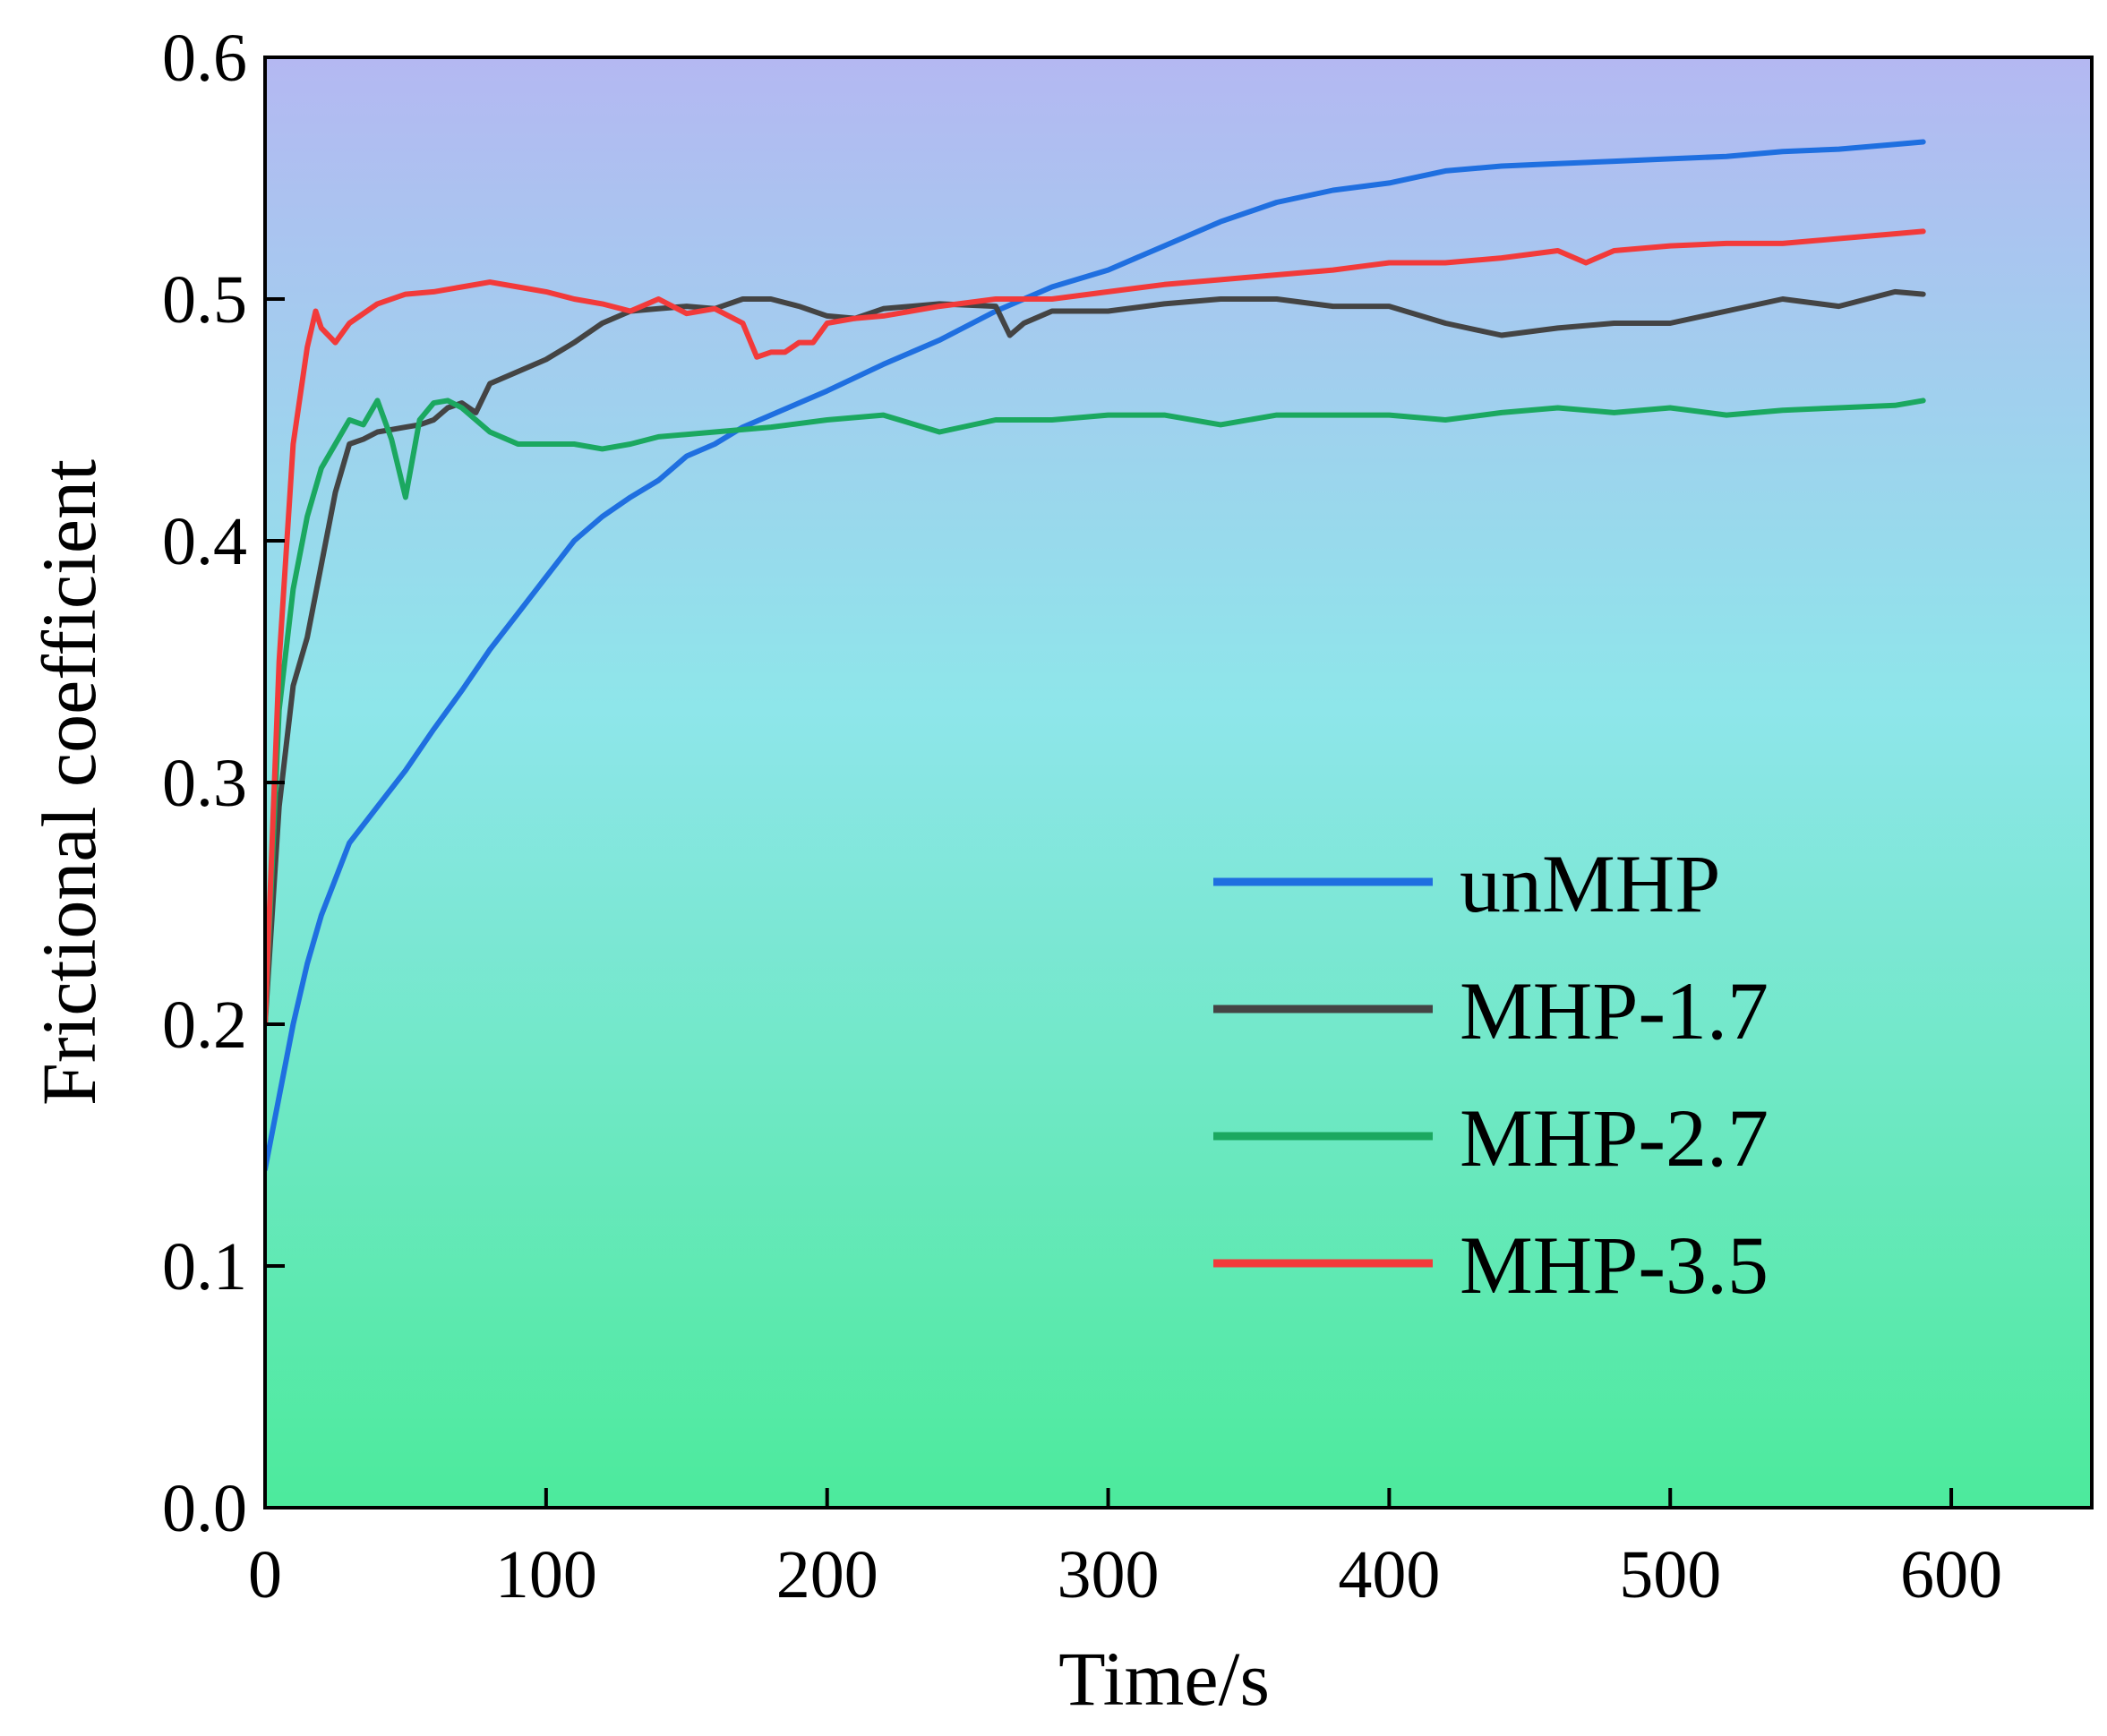  I want to click on x-tick-label: 200, so click(827, 1574).